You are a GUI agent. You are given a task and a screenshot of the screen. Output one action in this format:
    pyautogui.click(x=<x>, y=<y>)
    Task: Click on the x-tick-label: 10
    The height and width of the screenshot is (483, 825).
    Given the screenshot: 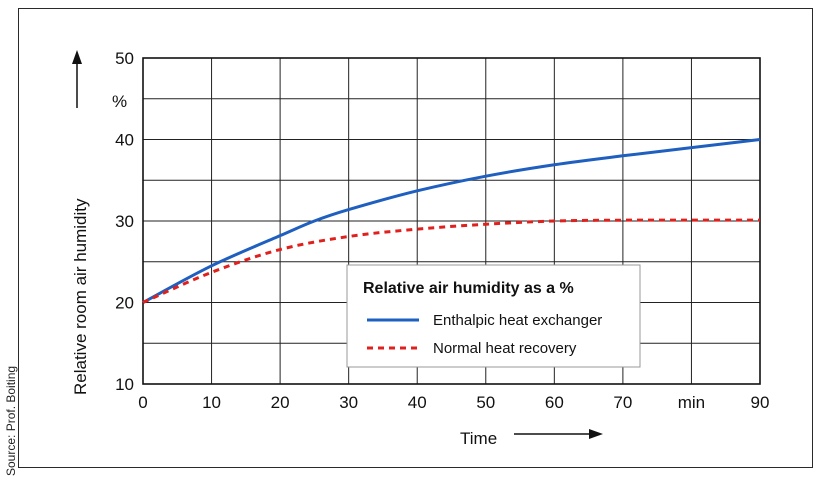 What is the action you would take?
    pyautogui.click(x=211, y=402)
    